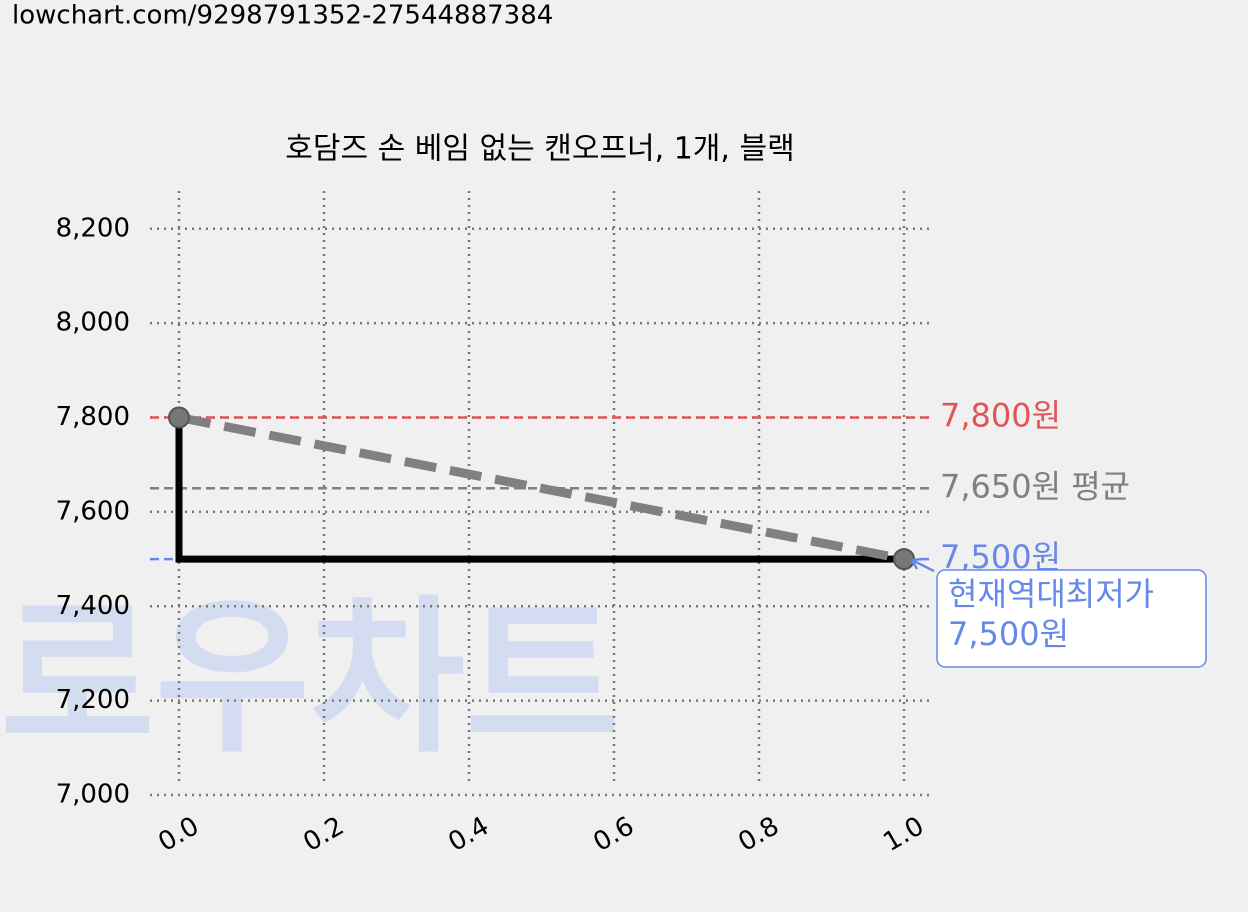 This screenshot has width=1248, height=912. Describe the element at coordinates (178, 834) in the screenshot. I see `x-tick-label: 0.0` at that location.